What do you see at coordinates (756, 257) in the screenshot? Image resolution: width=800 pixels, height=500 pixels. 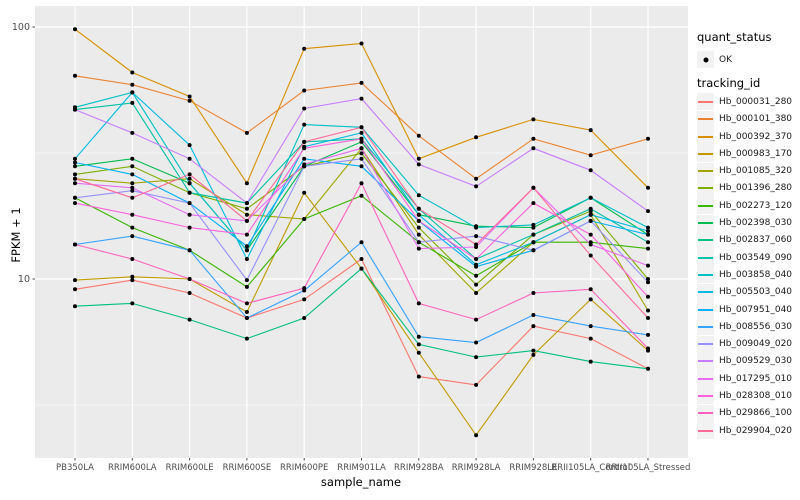 I see `legend-item-label: Hb_003549_090` at bounding box center [756, 257].